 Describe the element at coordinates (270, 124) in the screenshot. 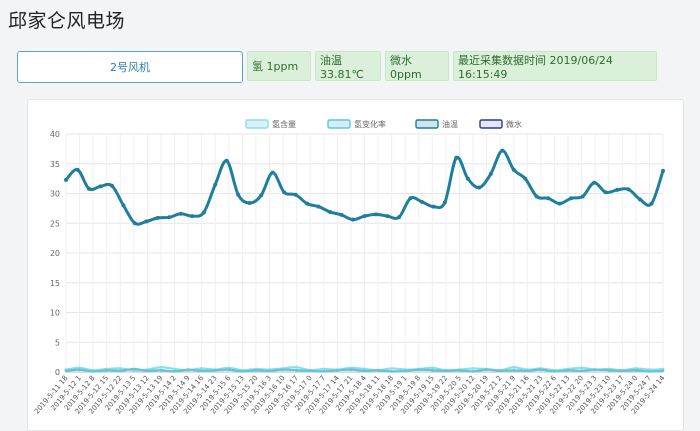

I see `legend-item: 氢含量` at that location.